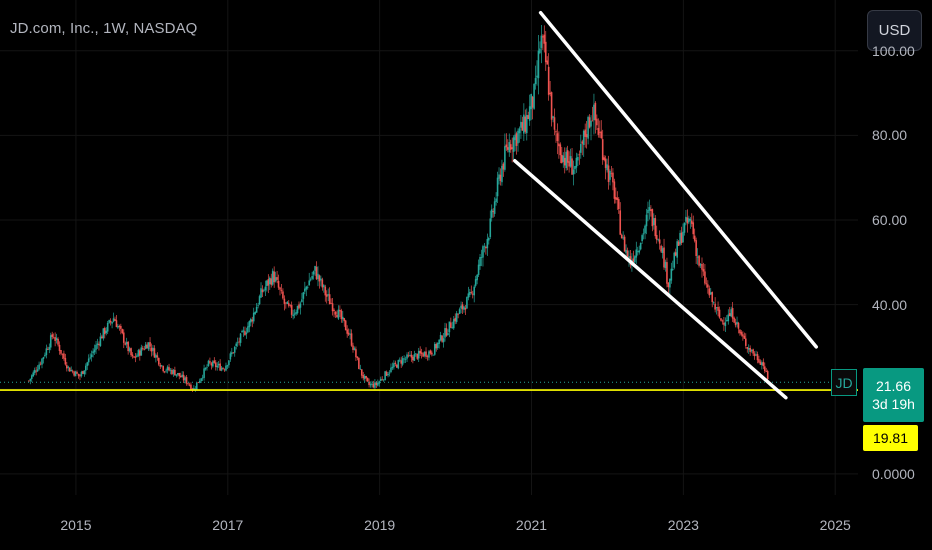 This screenshot has width=932, height=550. What do you see at coordinates (890, 135) in the screenshot?
I see `price-tick: 80.00` at bounding box center [890, 135].